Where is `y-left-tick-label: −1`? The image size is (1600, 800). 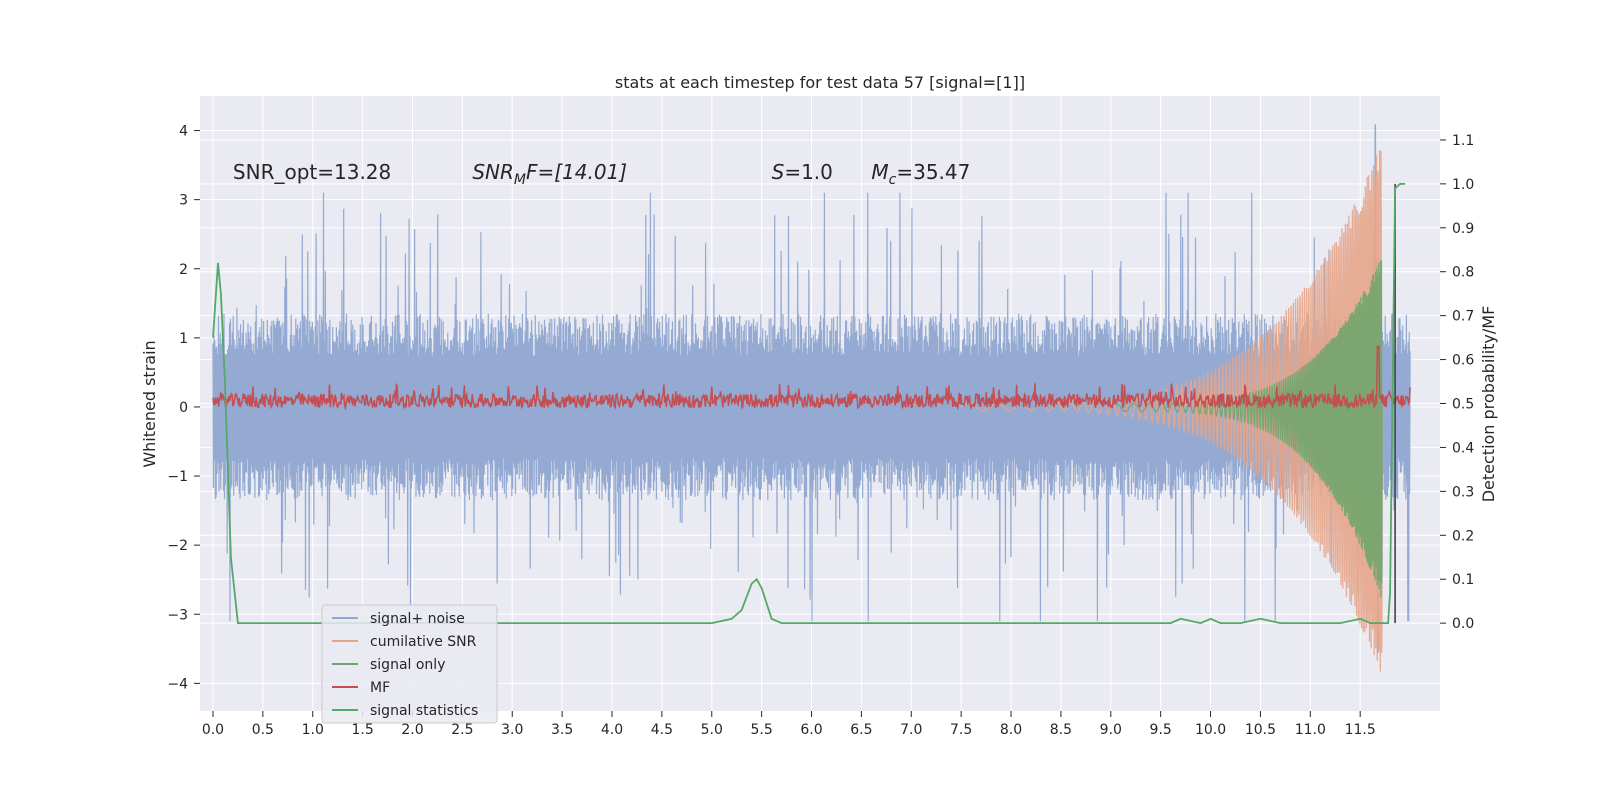
y-left-tick-label: −1 is located at coordinates (177, 477).